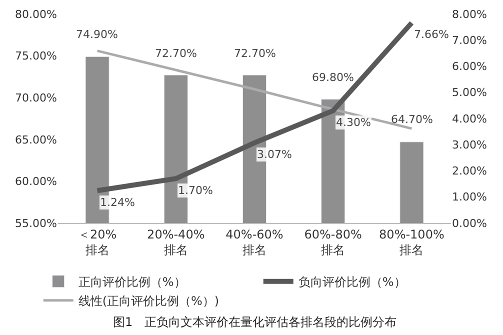 The height and width of the screenshot is (335, 503). Describe the element at coordinates (469, 14) in the screenshot. I see `y2-tick-label: 8.00%` at that location.